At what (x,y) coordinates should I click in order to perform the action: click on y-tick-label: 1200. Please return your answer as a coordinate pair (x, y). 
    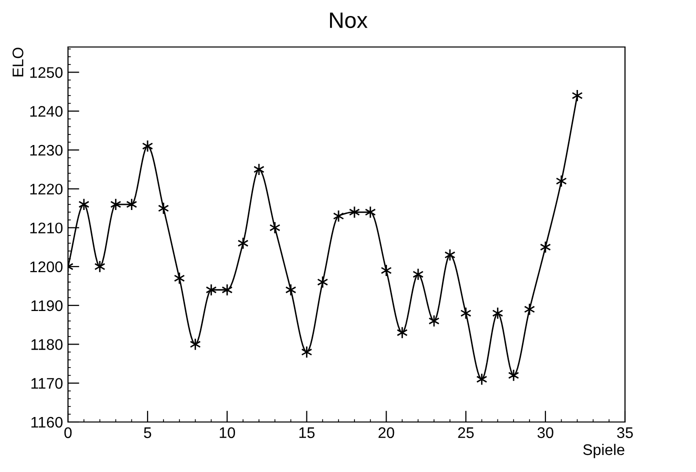
    Looking at the image, I should click on (46, 266).